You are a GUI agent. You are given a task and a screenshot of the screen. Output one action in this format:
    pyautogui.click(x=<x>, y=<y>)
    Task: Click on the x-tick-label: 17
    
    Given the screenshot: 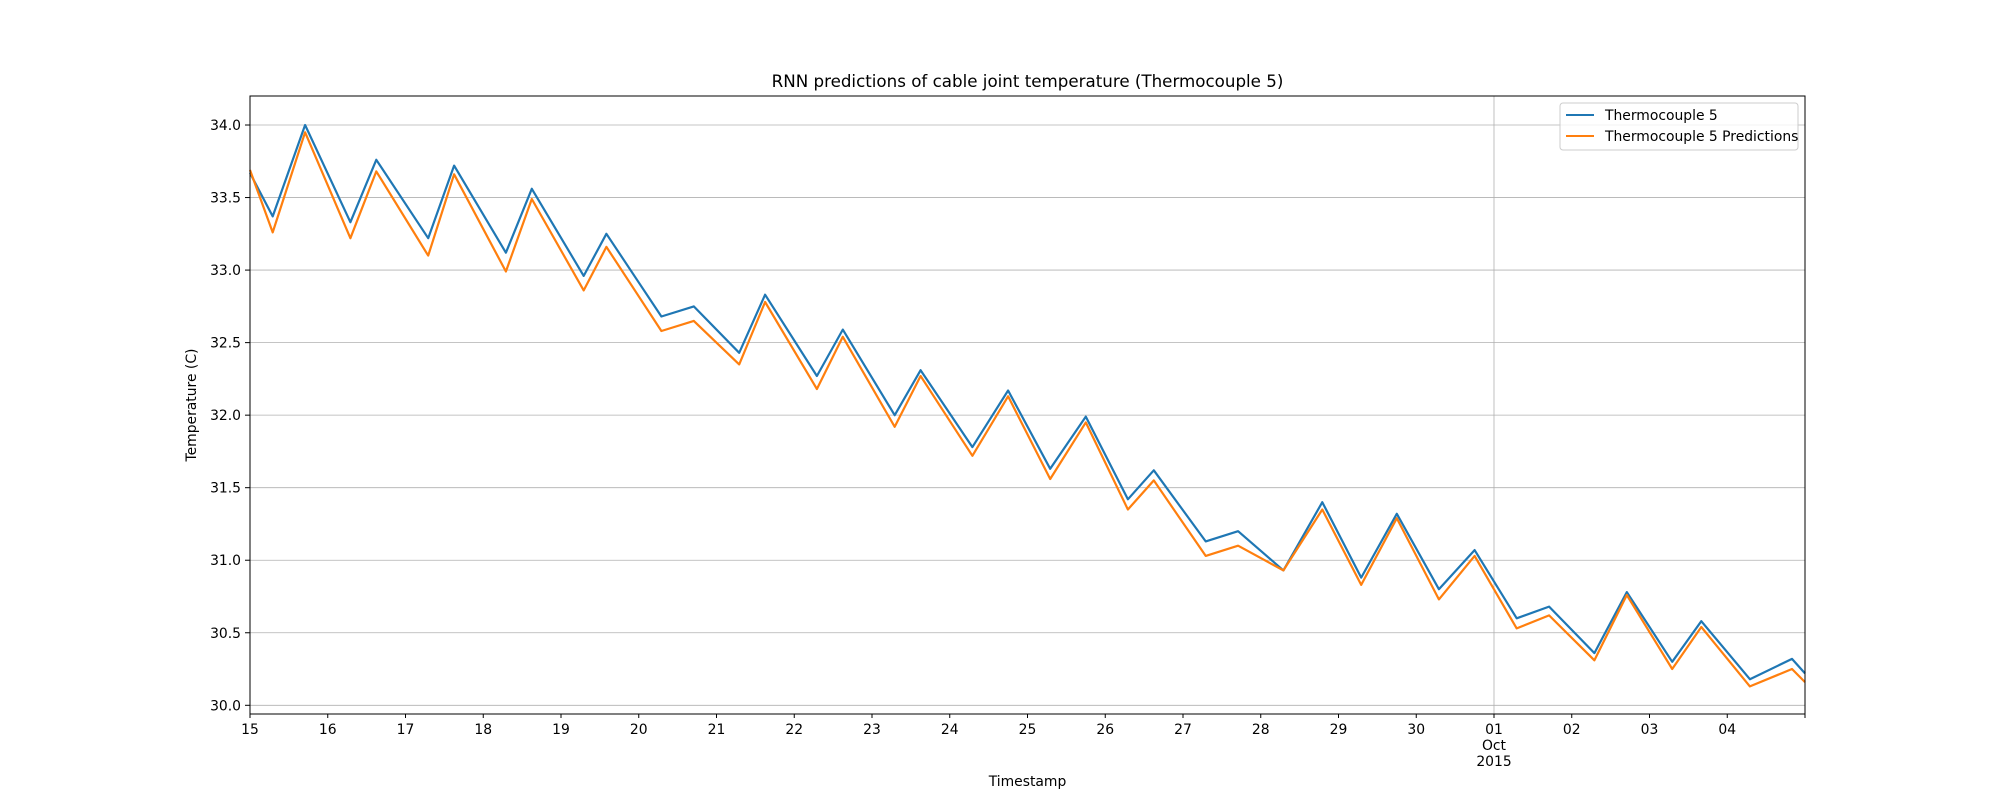 What is the action you would take?
    pyautogui.click(x=406, y=730)
    